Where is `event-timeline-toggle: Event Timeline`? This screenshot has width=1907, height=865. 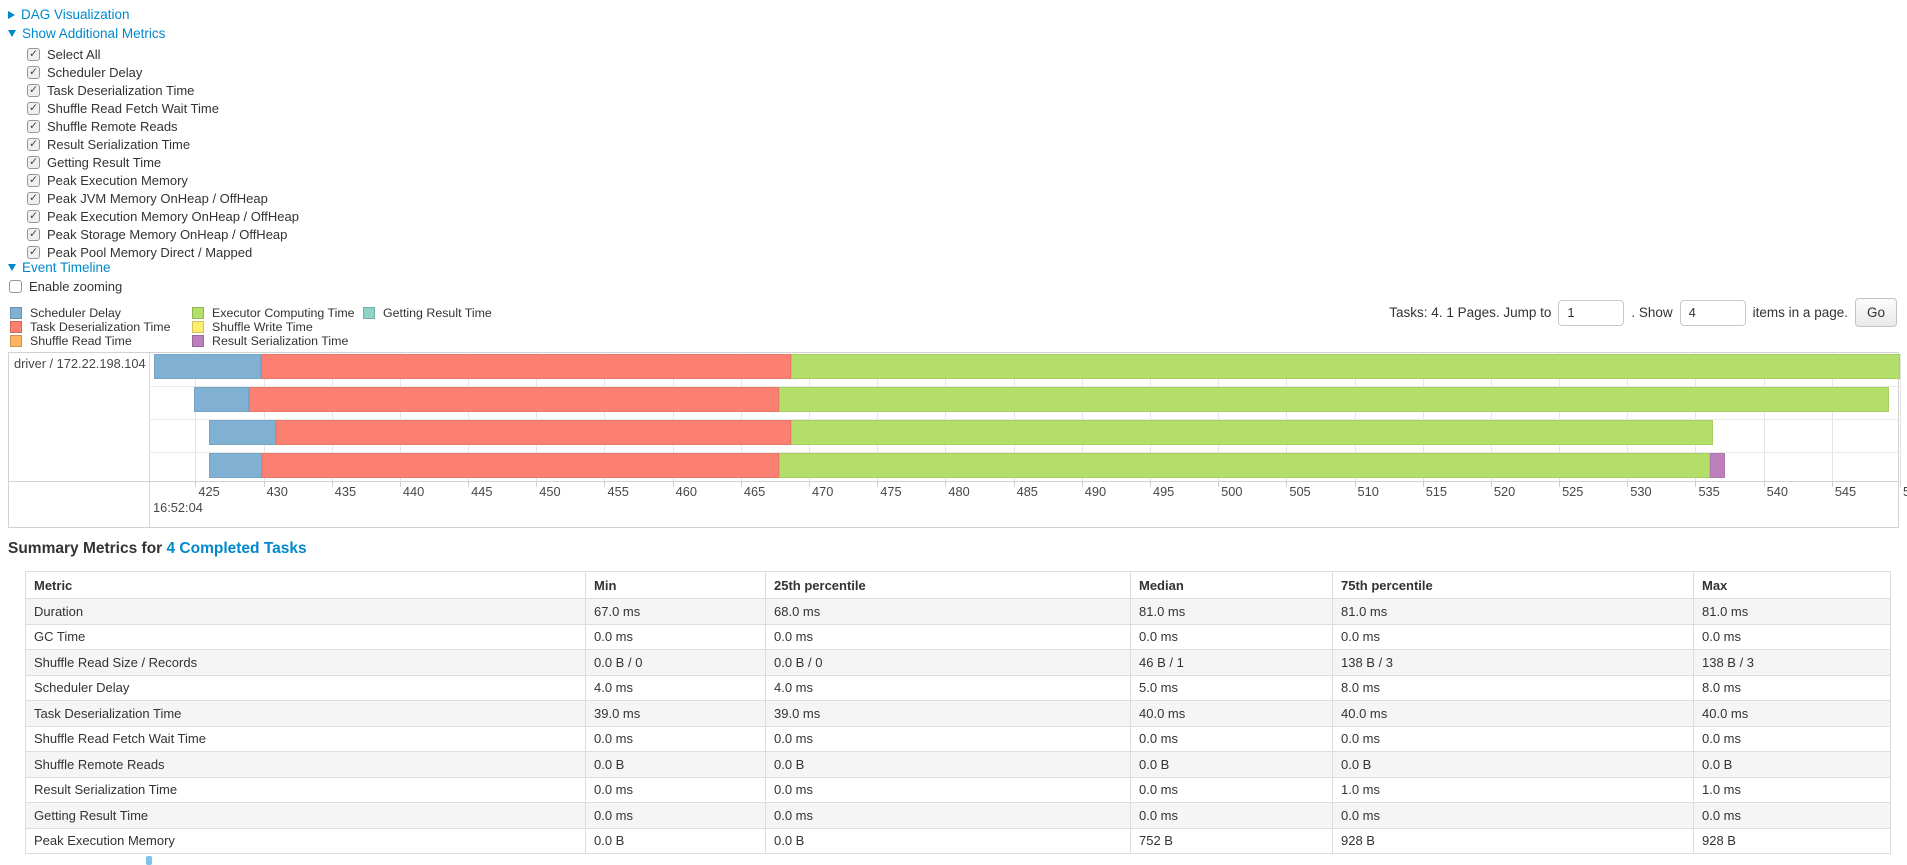 event-timeline-toggle: Event Timeline is located at coordinates (59, 267).